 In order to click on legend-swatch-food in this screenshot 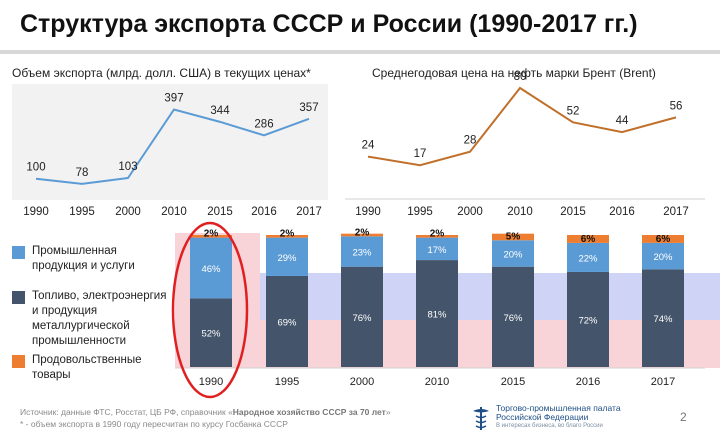, I will do `click(18, 361)`.